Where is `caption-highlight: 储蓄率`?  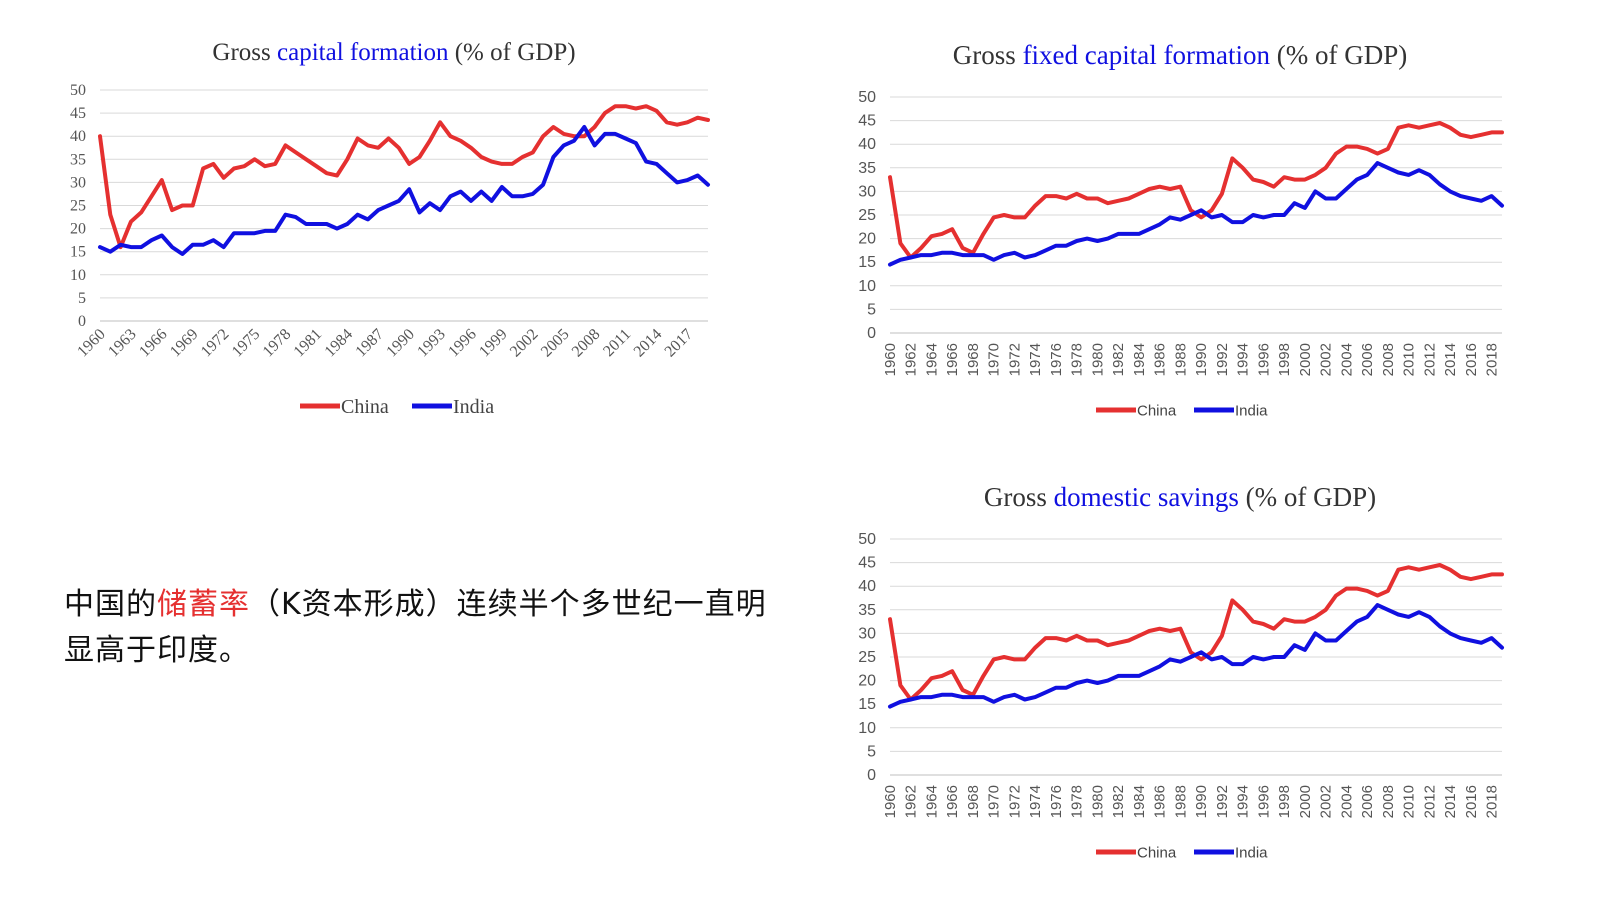 caption-highlight: 储蓄率 is located at coordinates (203, 604).